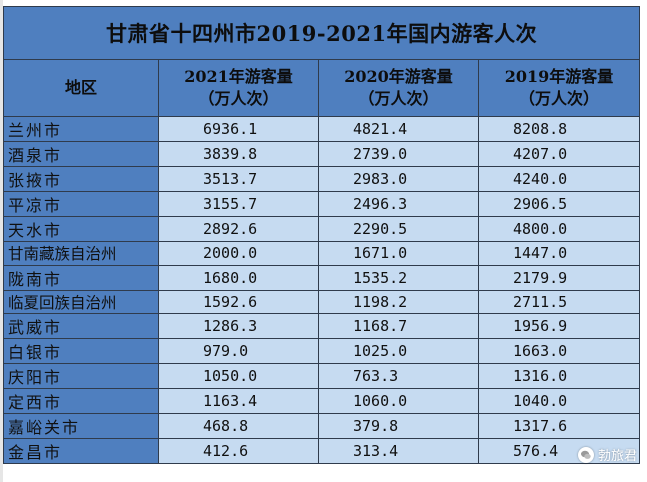  What do you see at coordinates (238, 253) in the screenshot?
I see `value-cell-y2021: 2000.0` at bounding box center [238, 253].